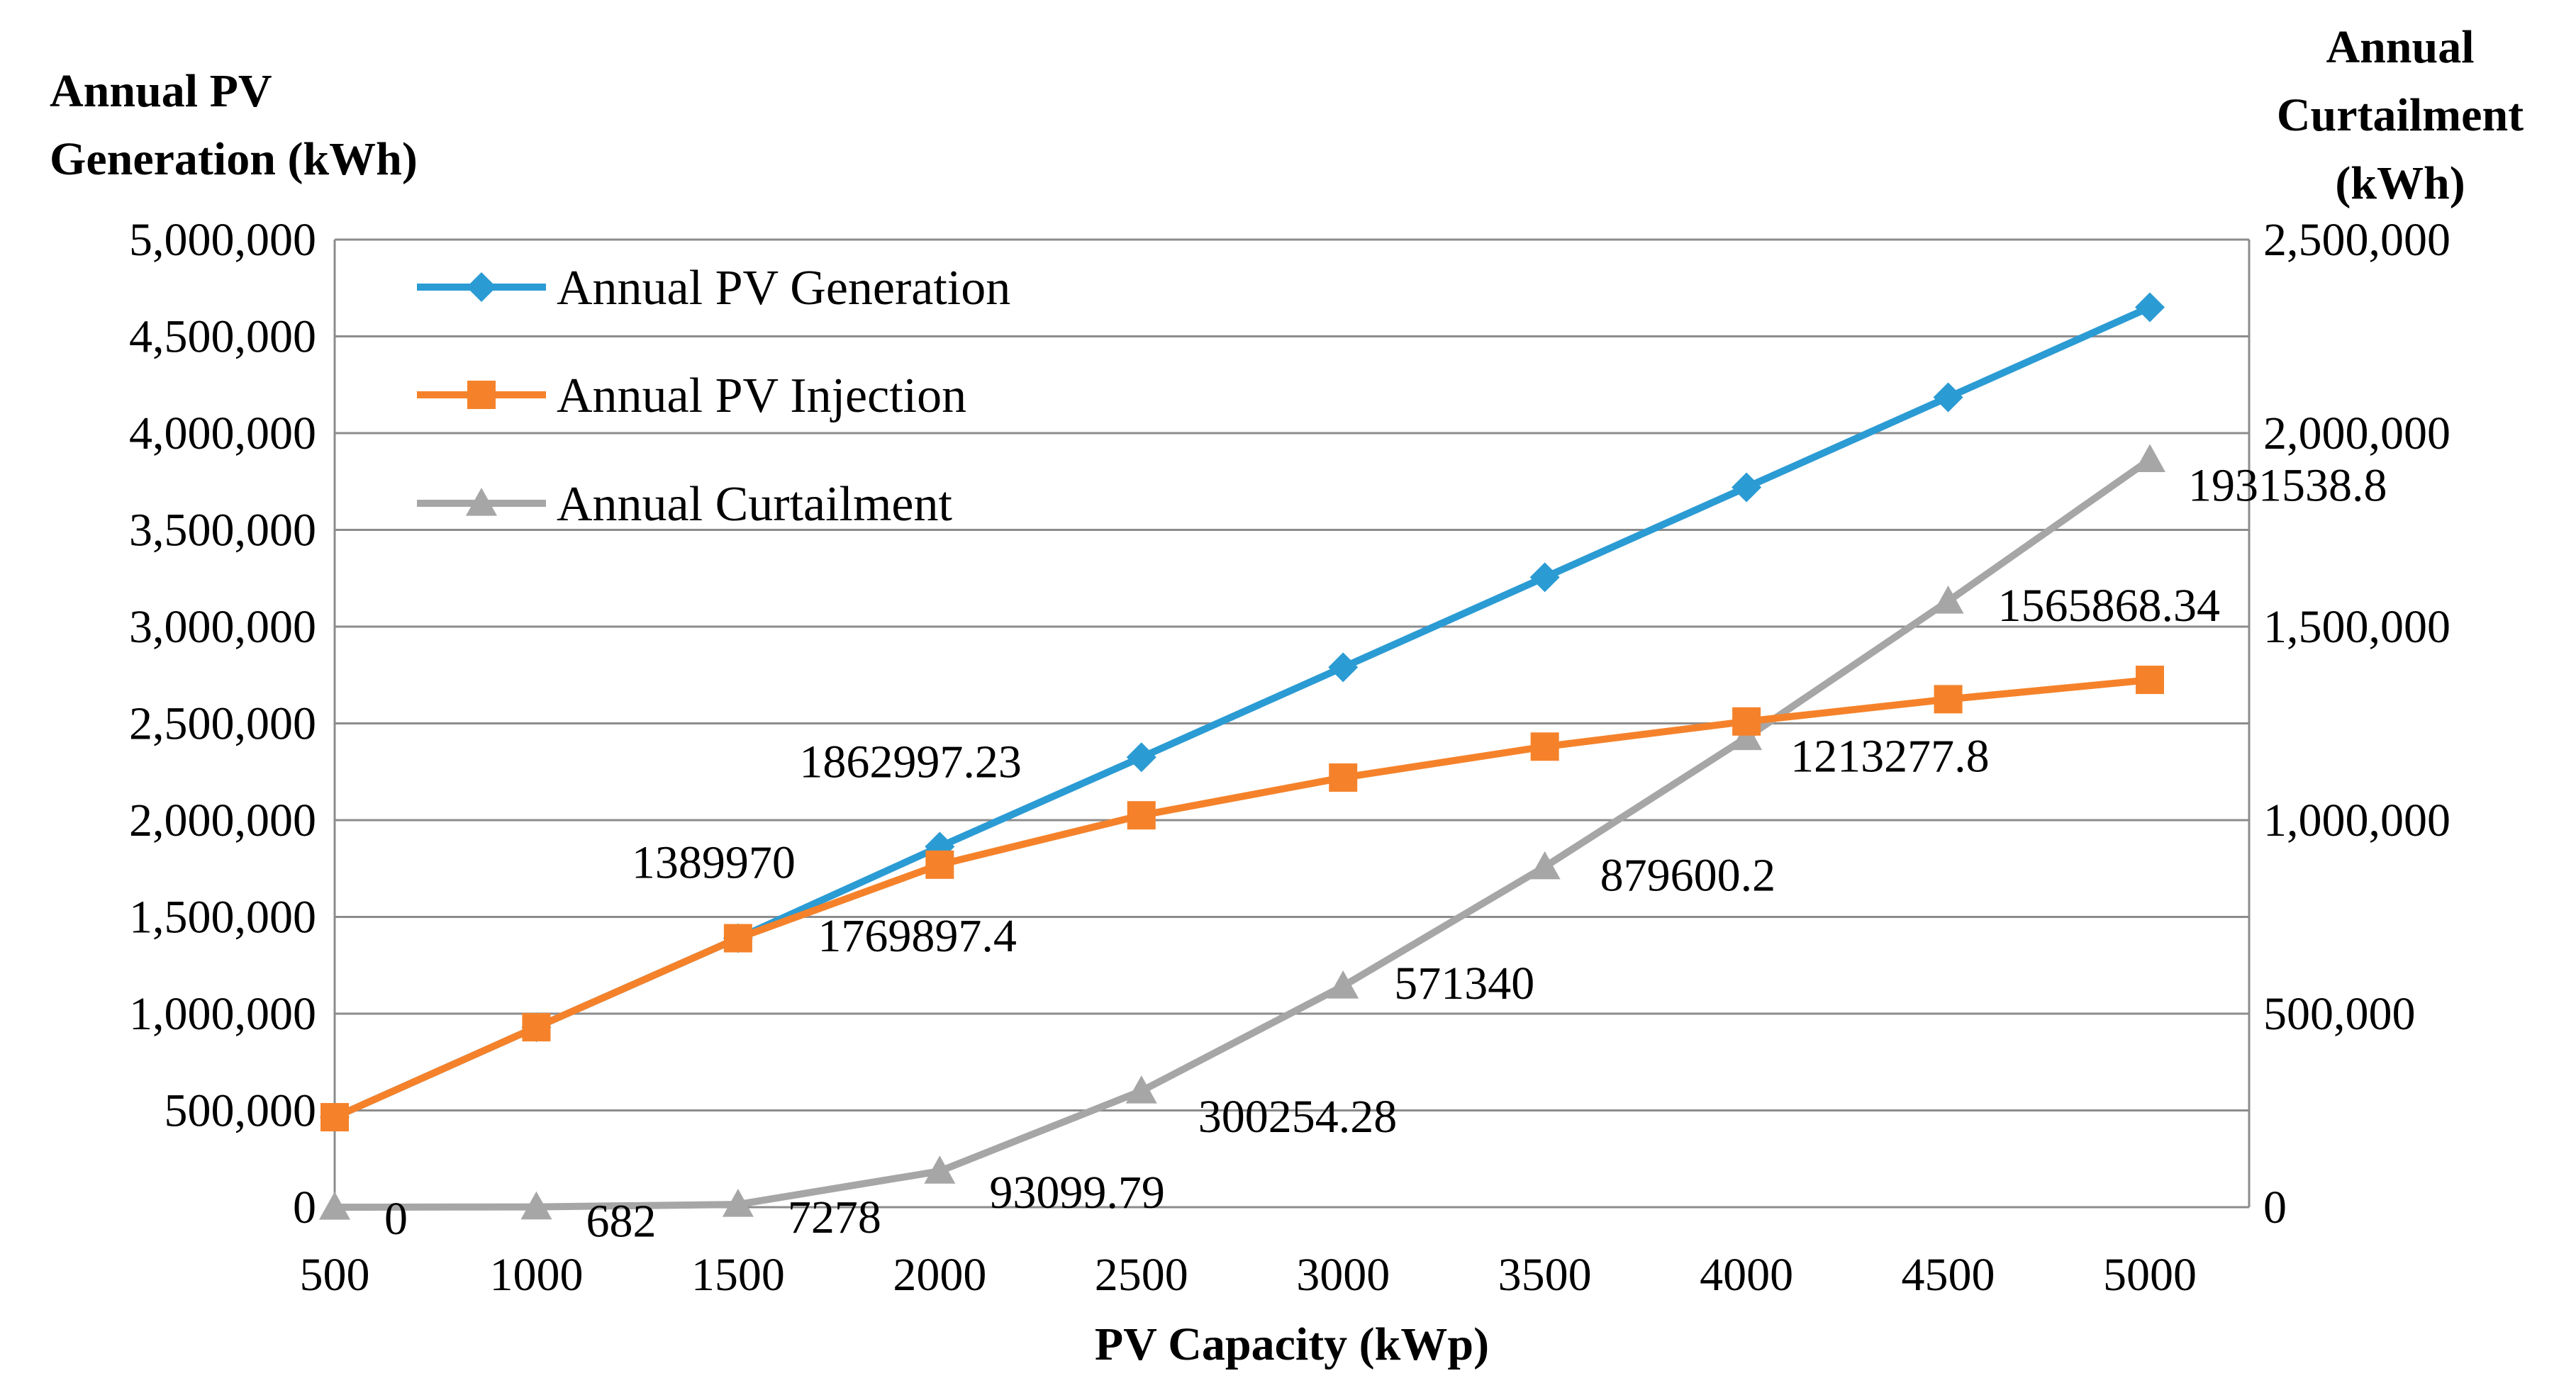 The height and width of the screenshot is (1400, 2576). Describe the element at coordinates (536, 1275) in the screenshot. I see `x-tick-label: 1000` at that location.